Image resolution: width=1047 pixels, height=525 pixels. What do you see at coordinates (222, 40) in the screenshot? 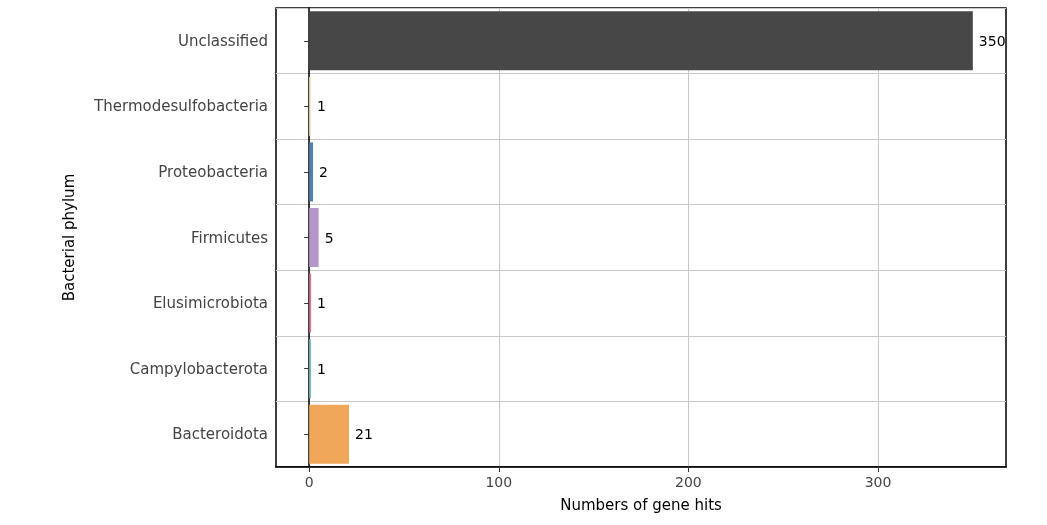
I see `y-tick-label: Unclassified` at bounding box center [222, 40].